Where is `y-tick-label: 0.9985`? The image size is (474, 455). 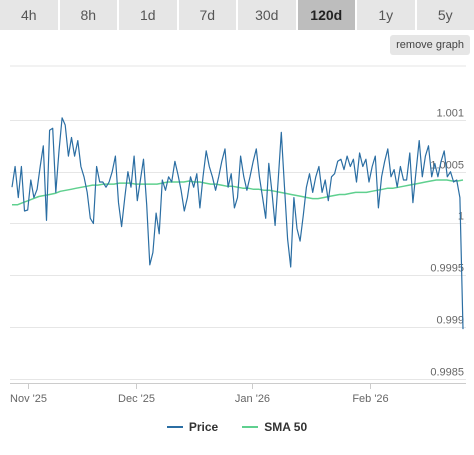
y-tick-label: 0.9985 is located at coordinates (447, 373).